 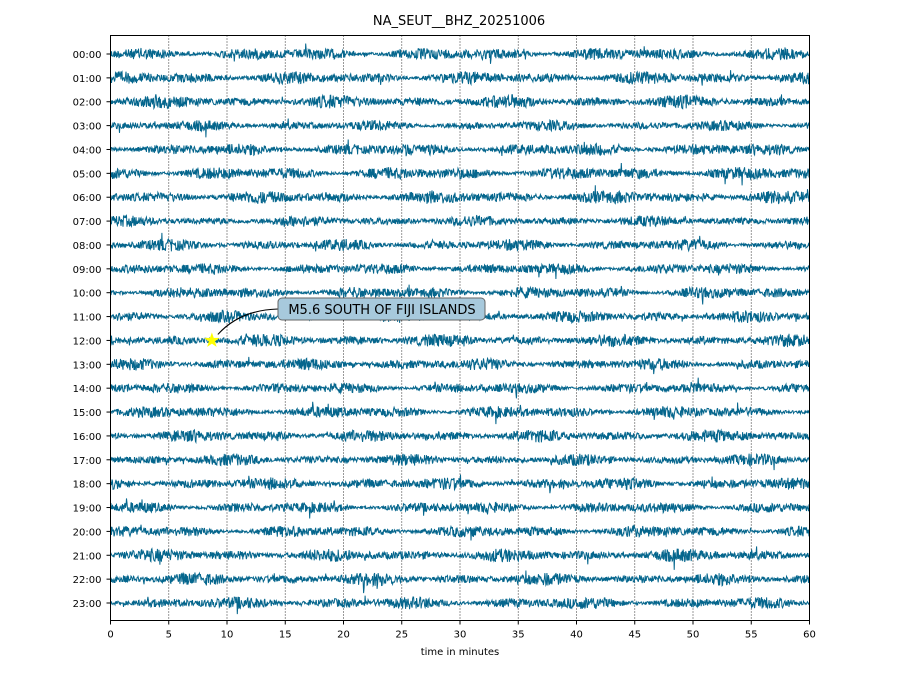 I want to click on y-tick-label: 21:00, so click(x=87, y=556).